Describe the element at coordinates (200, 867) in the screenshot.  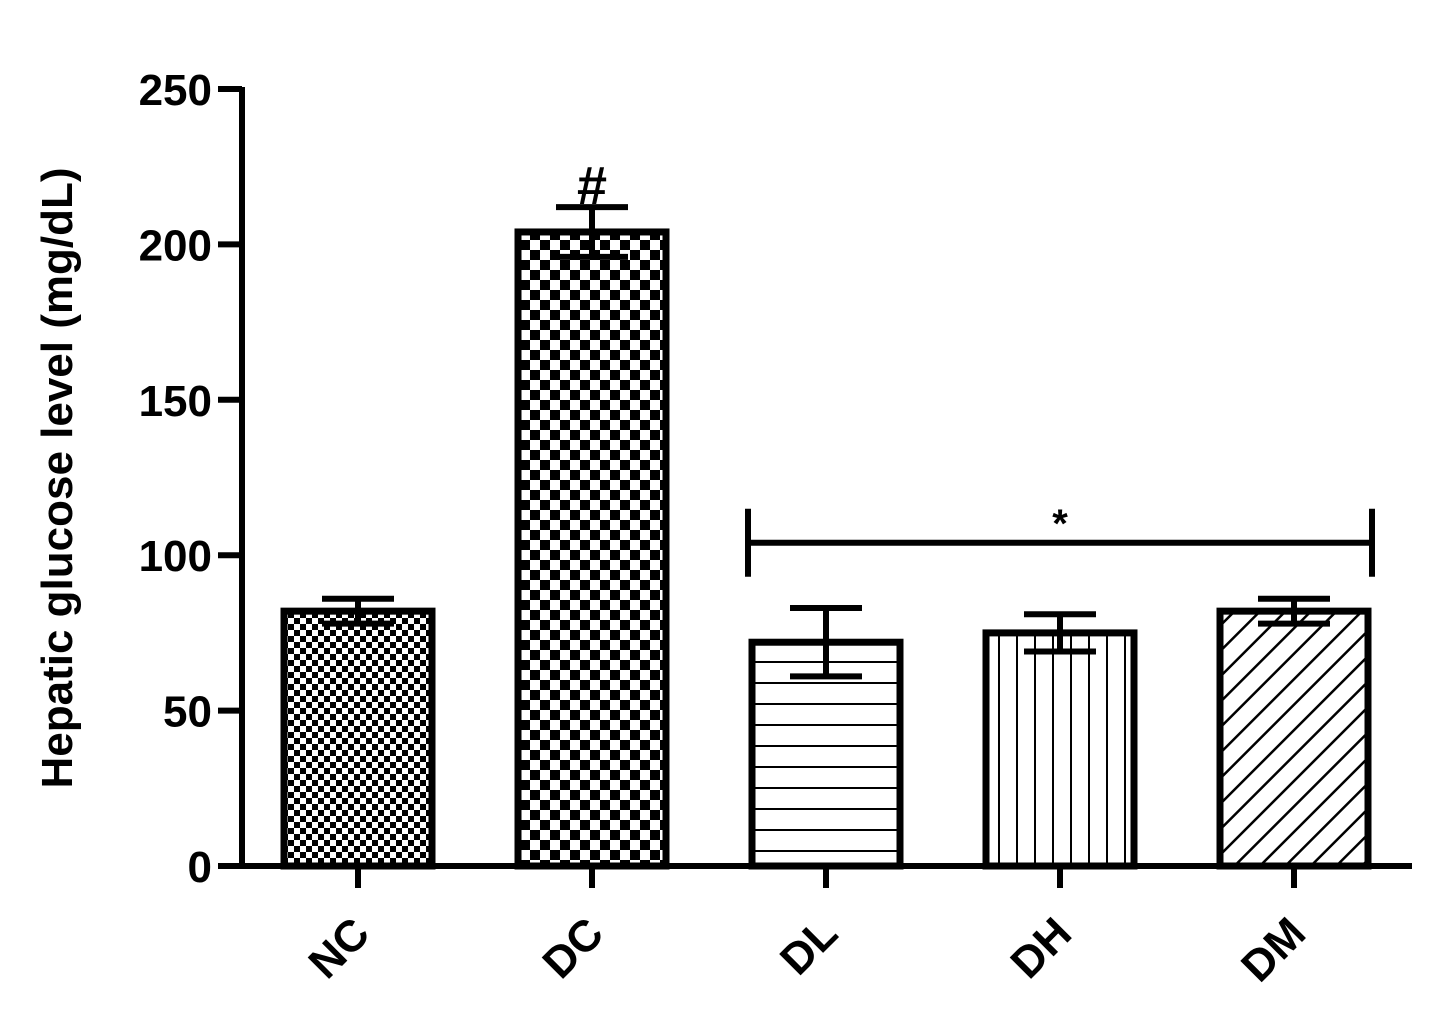
I see `y-tick-label: 0` at that location.